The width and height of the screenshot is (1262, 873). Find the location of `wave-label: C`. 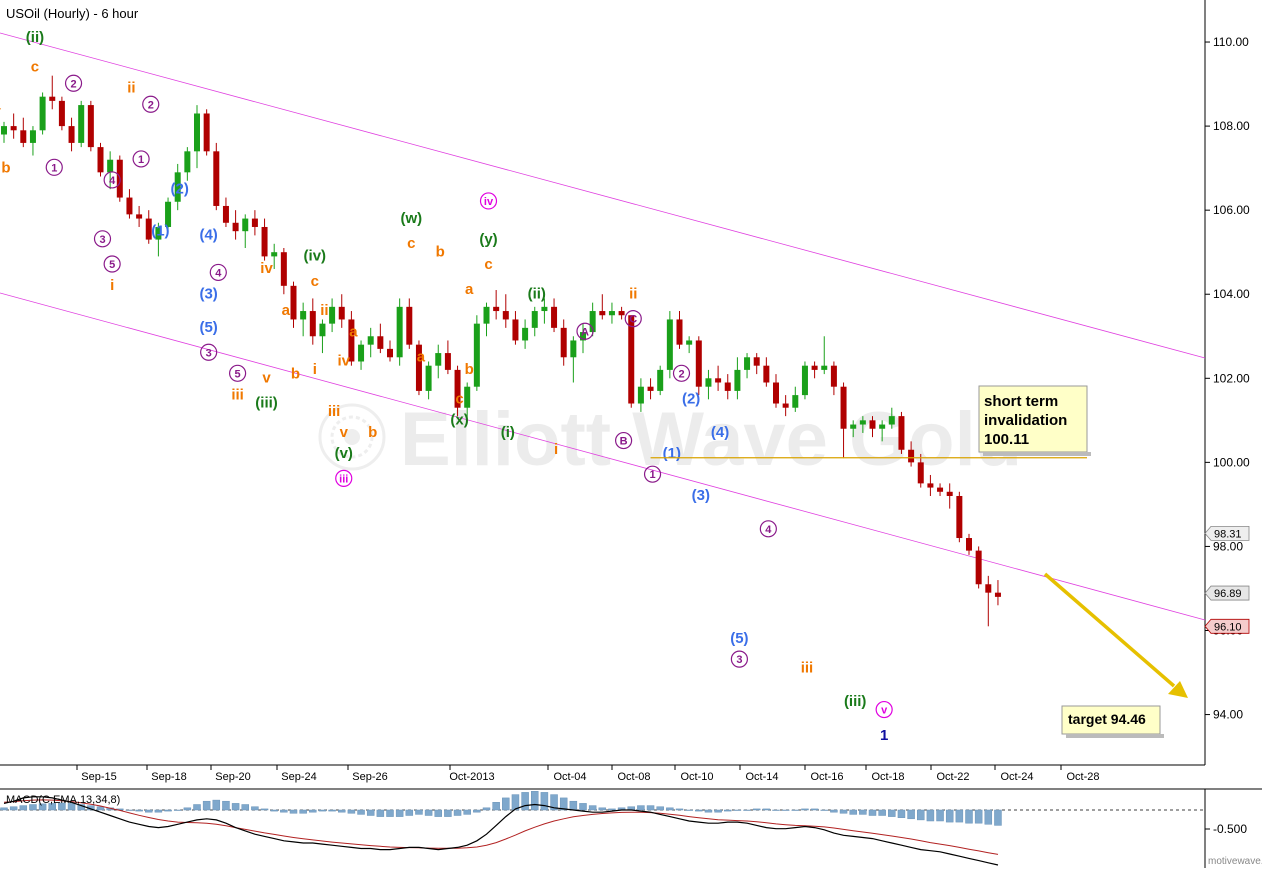

wave-label: C is located at coordinates (633, 319).